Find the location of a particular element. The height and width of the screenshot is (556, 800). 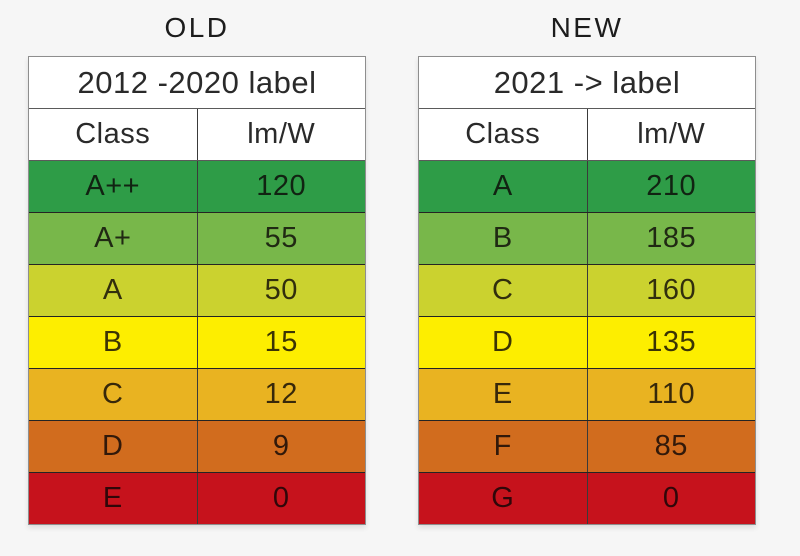

value-cell: 120 is located at coordinates (281, 186).